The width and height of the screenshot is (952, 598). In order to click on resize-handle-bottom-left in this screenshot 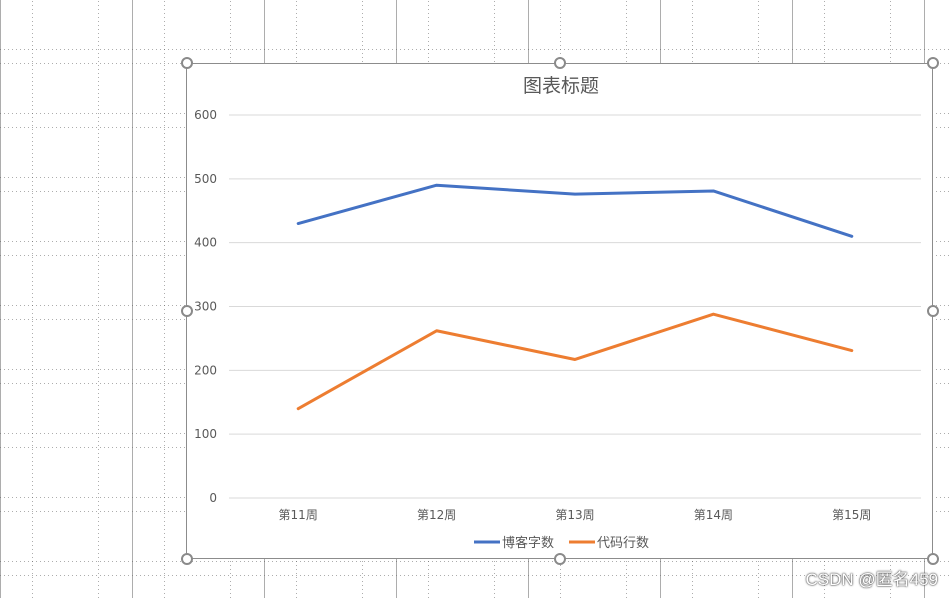, I will do `click(187, 559)`.